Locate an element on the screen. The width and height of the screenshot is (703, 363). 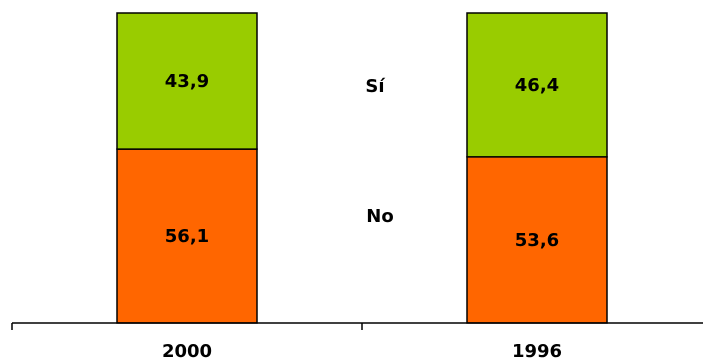
series-label-no: No is located at coordinates (379, 216).